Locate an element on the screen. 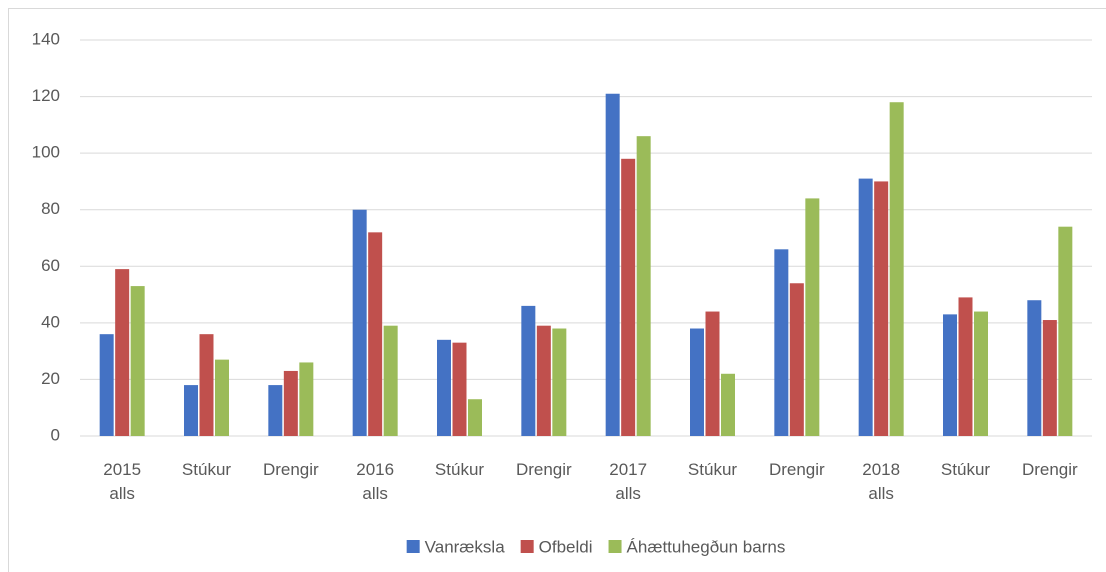  x-tick-label: 2015 alls is located at coordinates (122, 481).